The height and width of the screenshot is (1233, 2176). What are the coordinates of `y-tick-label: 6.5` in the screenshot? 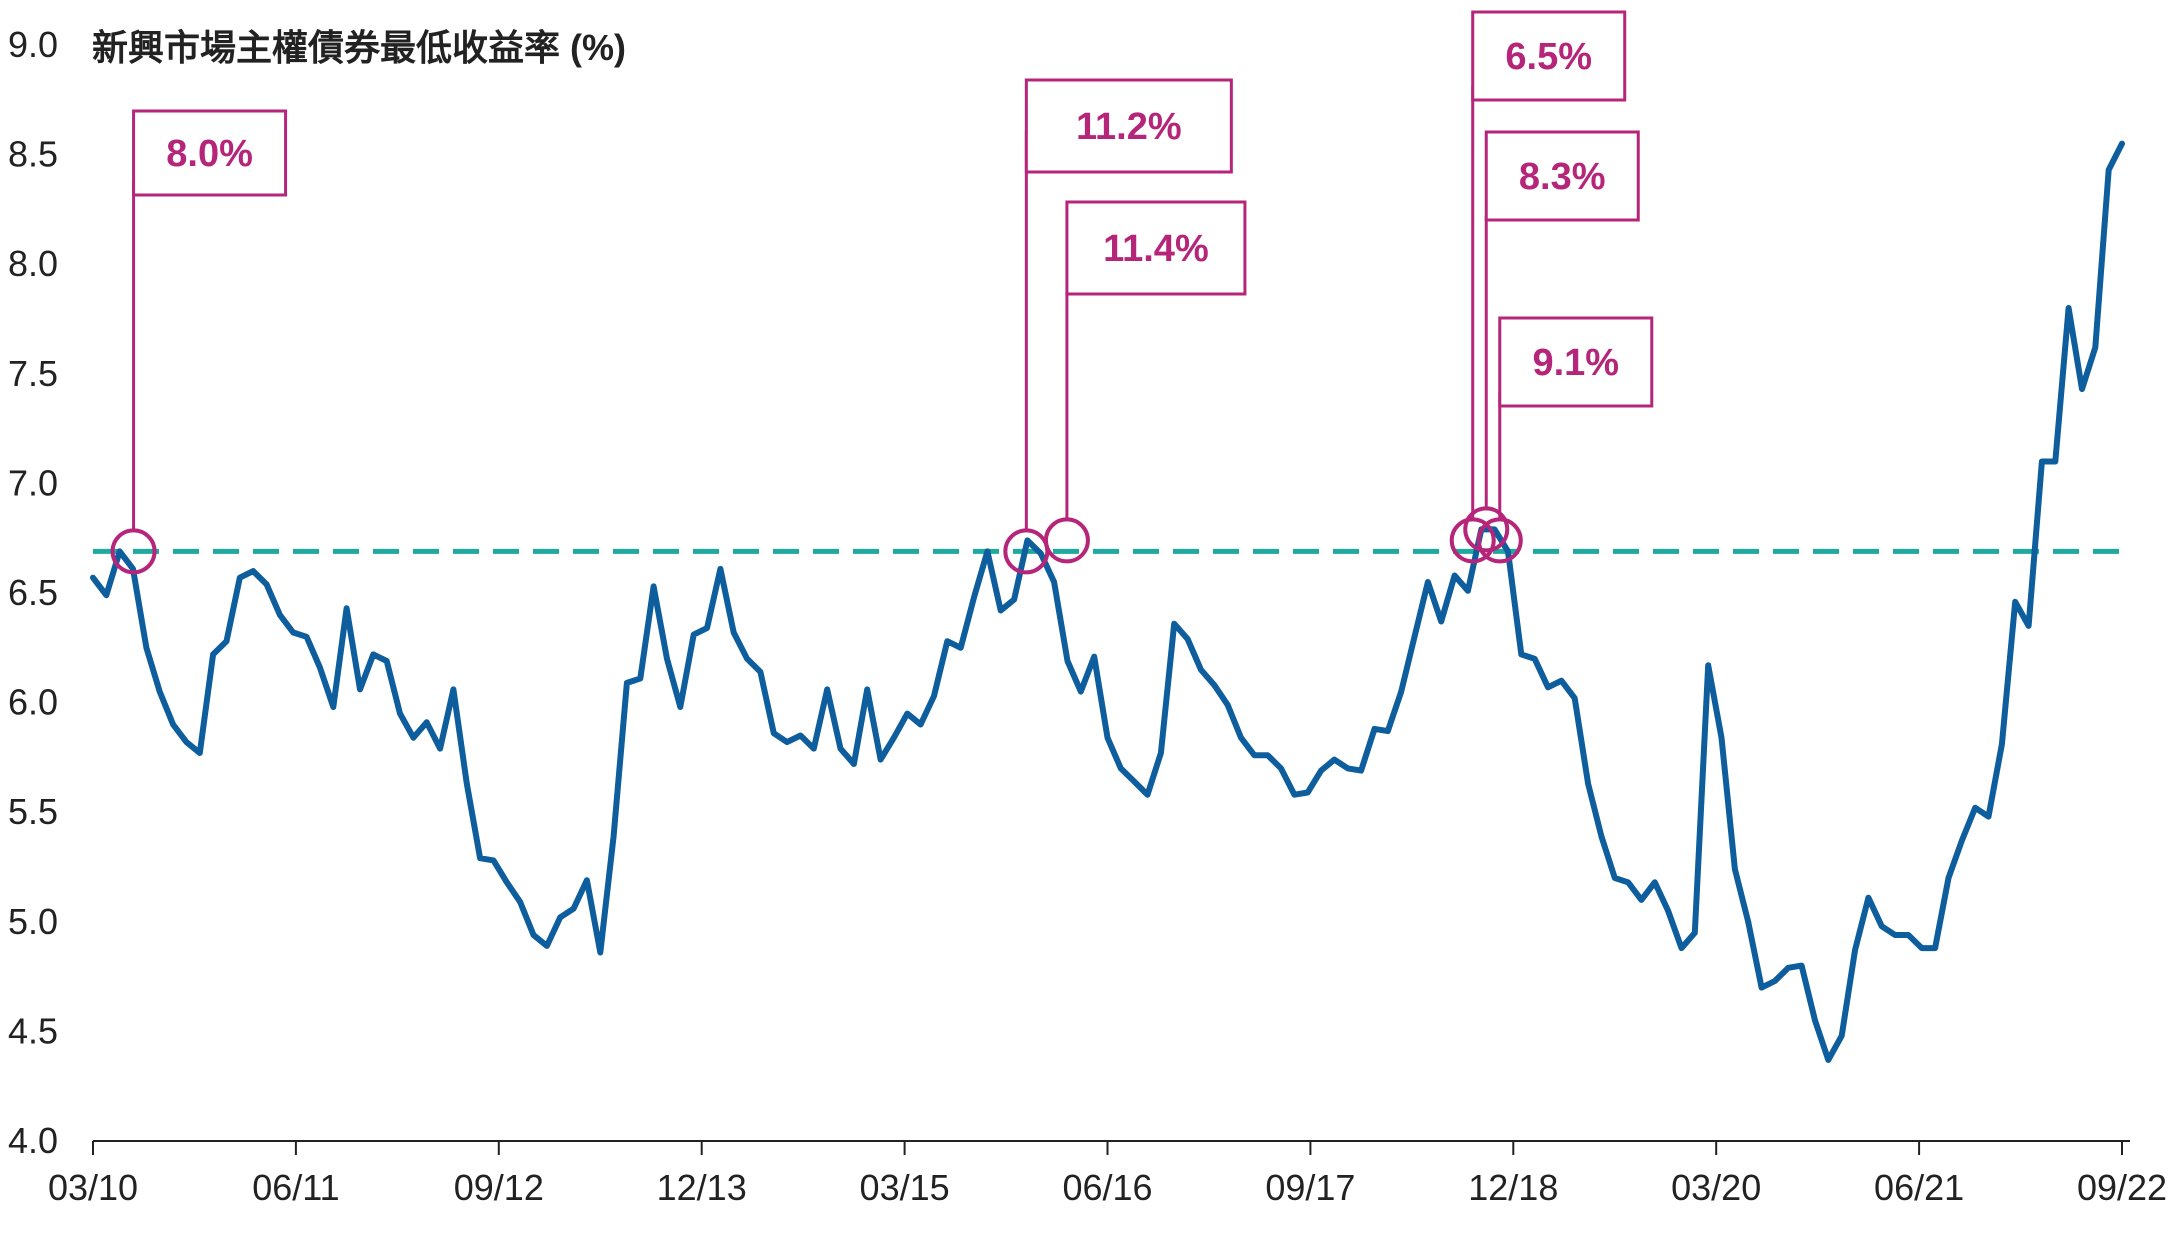 It's located at (33, 592).